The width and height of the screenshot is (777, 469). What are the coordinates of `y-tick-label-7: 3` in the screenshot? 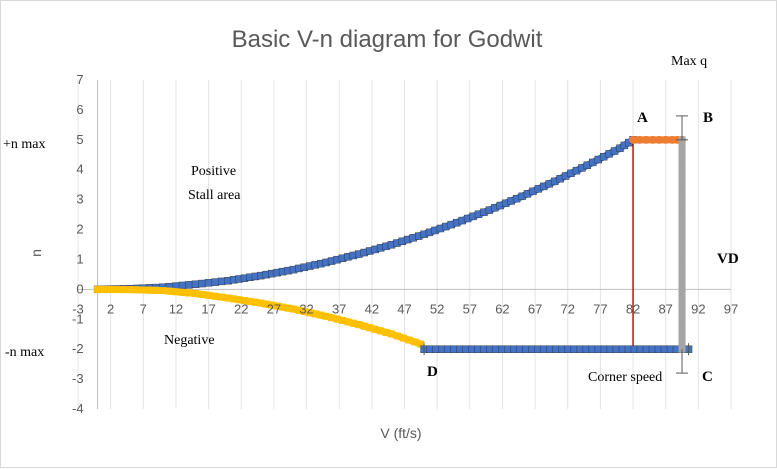 It's located at (79, 199).